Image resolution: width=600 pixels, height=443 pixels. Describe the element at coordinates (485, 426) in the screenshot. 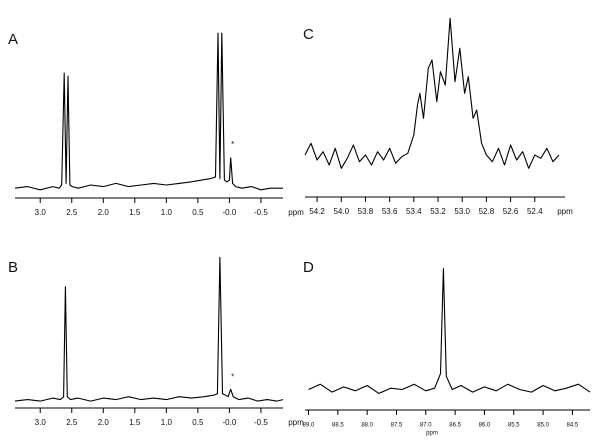

I see `x-tick-label: 86.0` at that location.